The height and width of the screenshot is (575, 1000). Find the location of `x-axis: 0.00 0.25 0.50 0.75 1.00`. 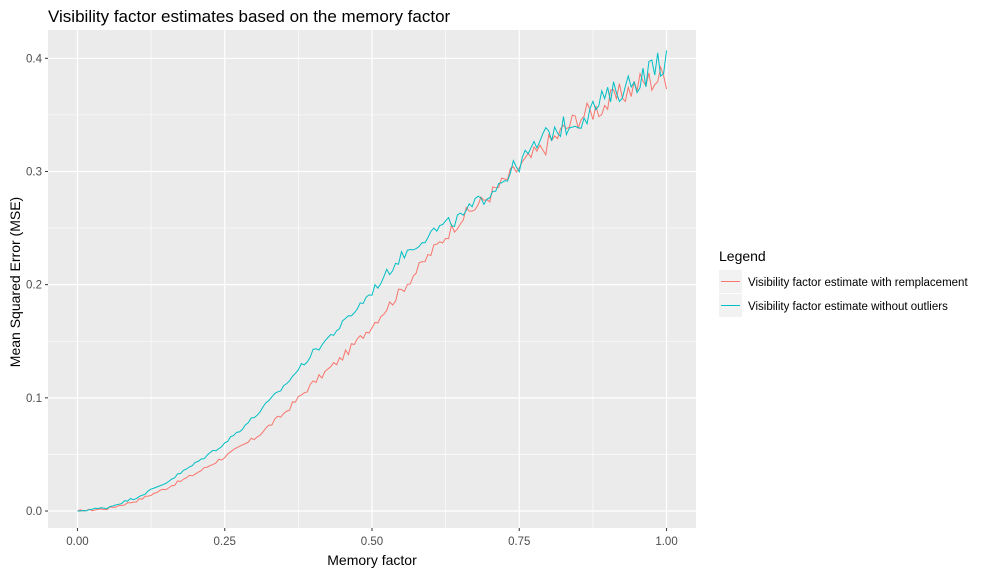

x-axis: 0.00 0.25 0.50 0.75 1.00 is located at coordinates (372, 538).